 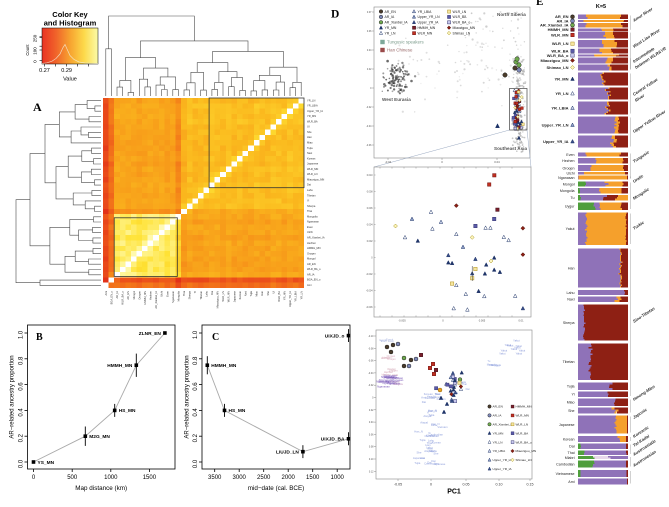 I want to click on svg-text: Shimao_LN, so click(x=557, y=67).